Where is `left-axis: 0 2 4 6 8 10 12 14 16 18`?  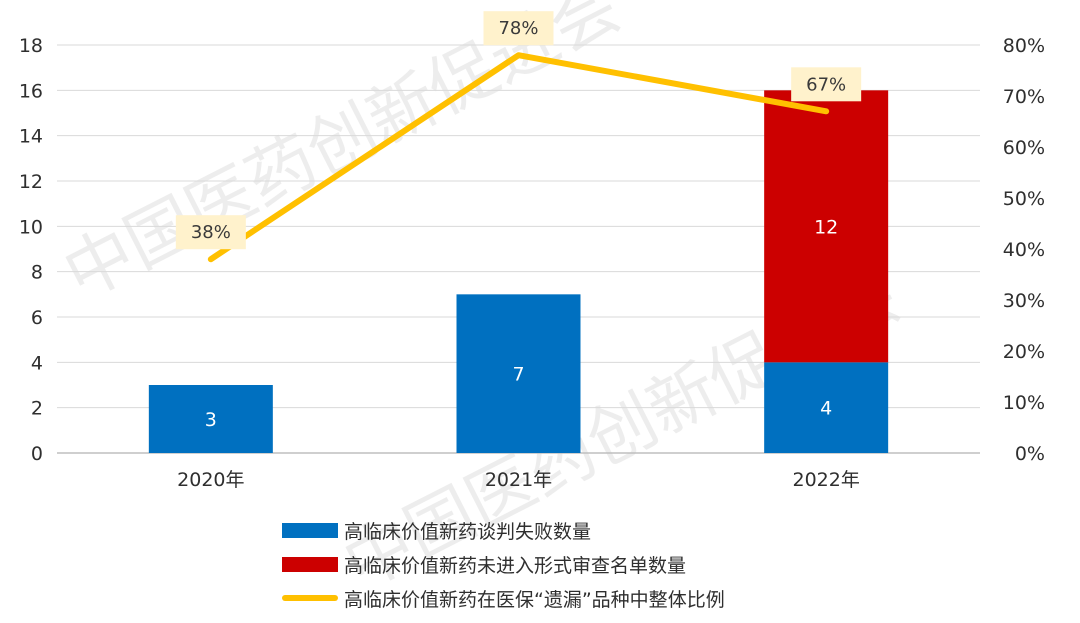
left-axis: 0 2 4 6 8 10 12 14 16 18 is located at coordinates (31, 250).